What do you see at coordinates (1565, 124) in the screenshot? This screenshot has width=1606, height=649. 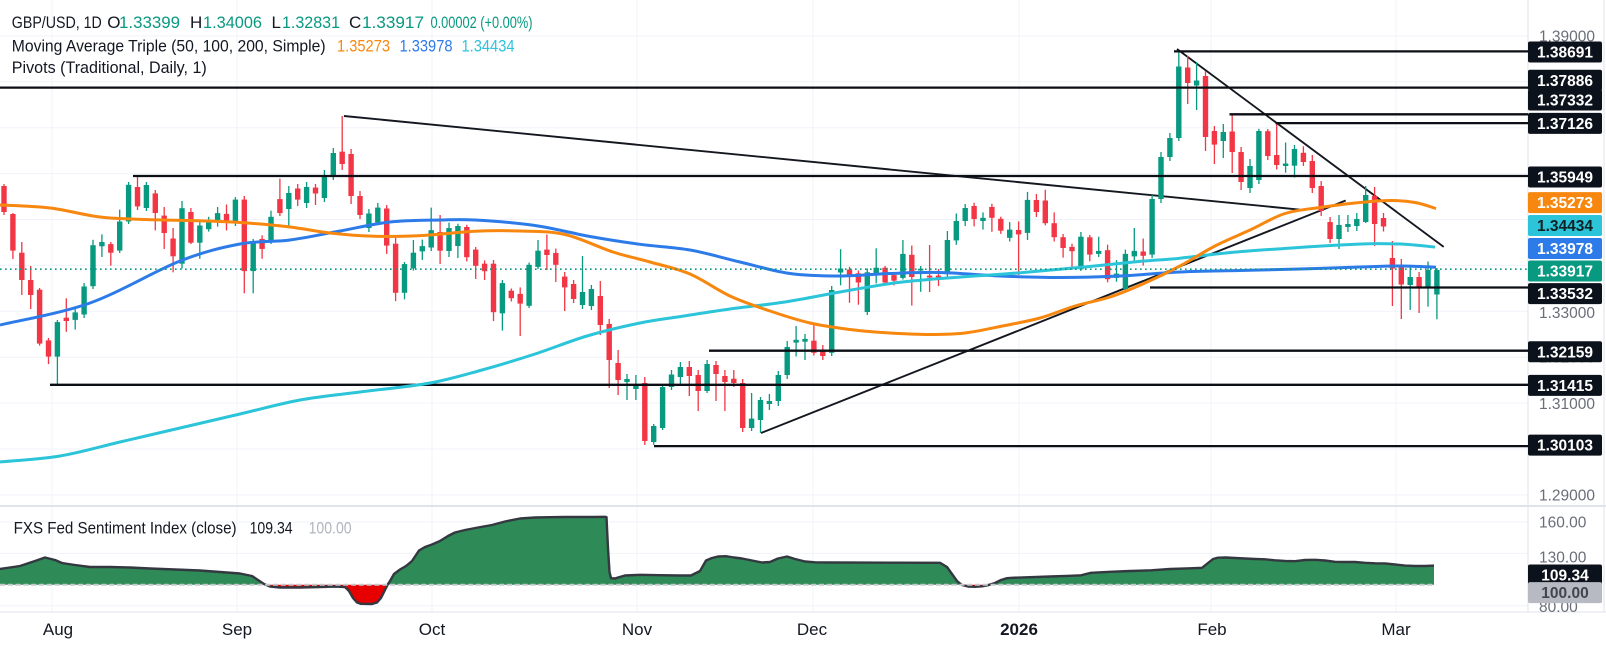 I see `svg-text: 1.37126` at bounding box center [1565, 124].